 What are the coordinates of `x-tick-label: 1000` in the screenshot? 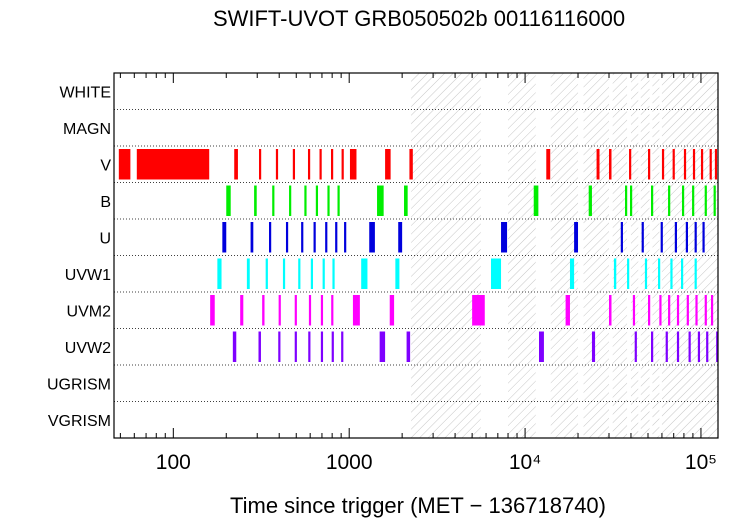 It's located at (349, 462).